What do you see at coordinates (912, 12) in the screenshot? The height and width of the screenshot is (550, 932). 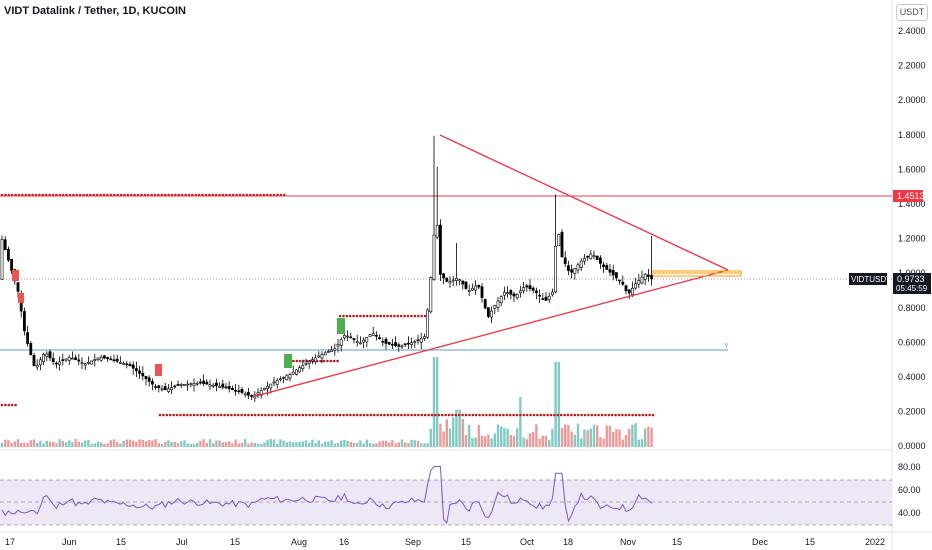 I see `currency-unit-button: USDT` at bounding box center [912, 12].